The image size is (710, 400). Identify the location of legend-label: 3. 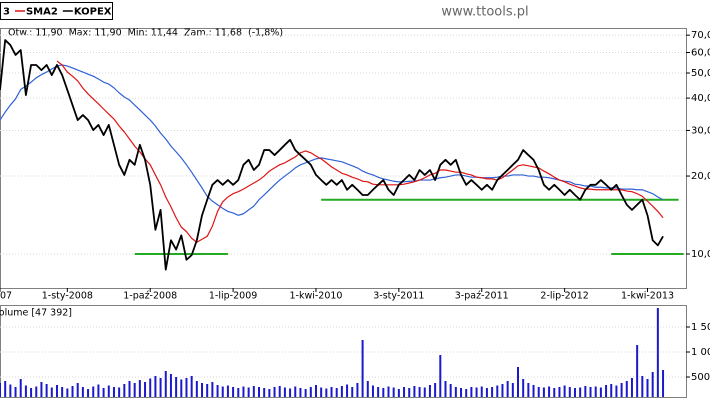
(6, 12).